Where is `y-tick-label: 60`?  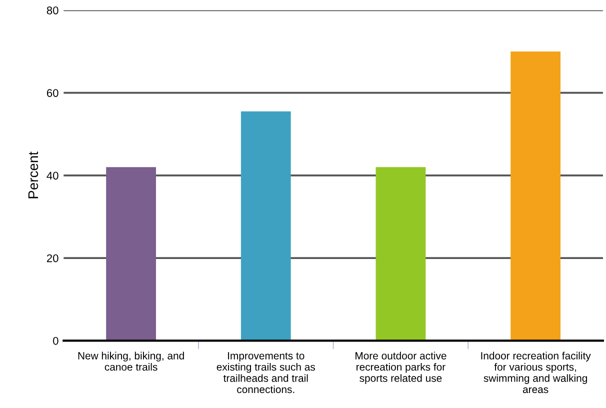
y-tick-label: 60 is located at coordinates (52, 93).